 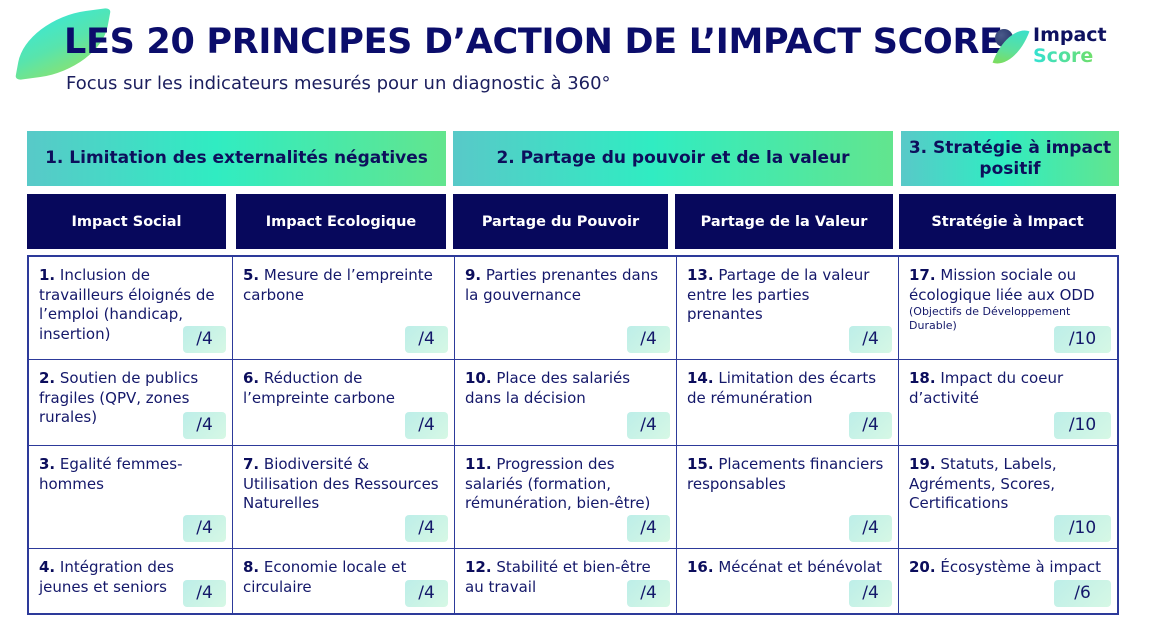 What do you see at coordinates (562, 285) in the screenshot?
I see `principle-text: Parties prenantes dans la gouvernance` at bounding box center [562, 285].